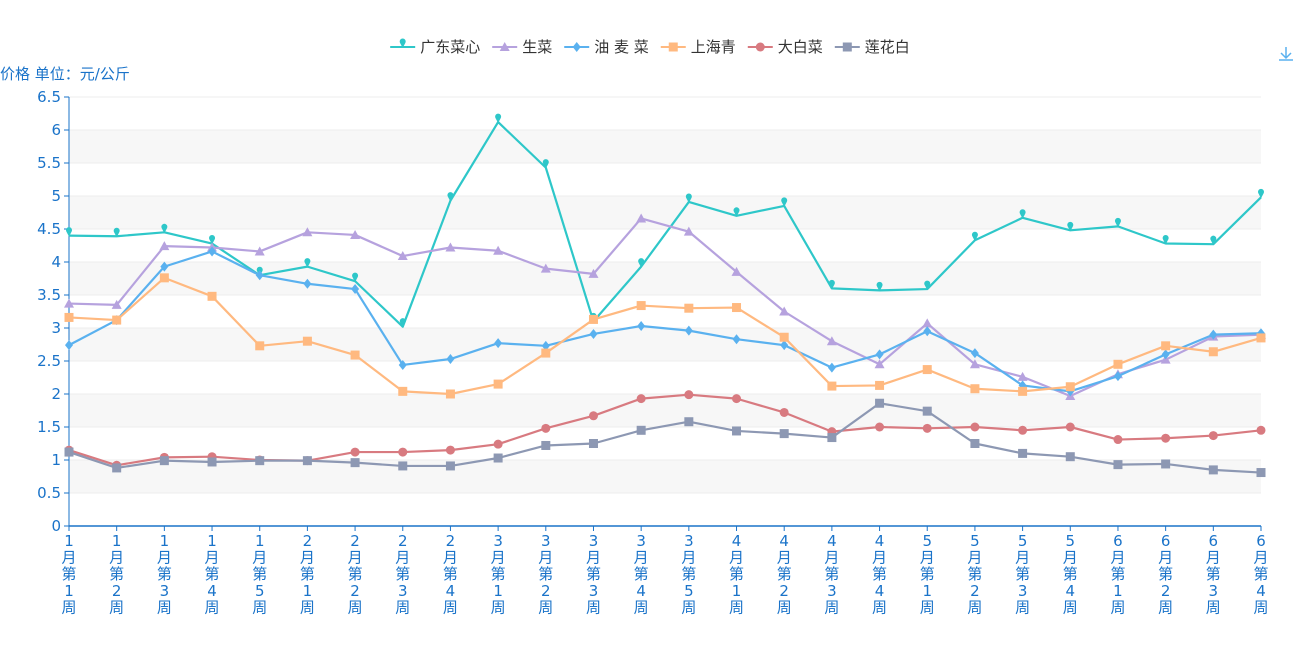 The width and height of the screenshot is (1300, 650). I want to click on legend-item: 广东菜心, so click(435, 47).